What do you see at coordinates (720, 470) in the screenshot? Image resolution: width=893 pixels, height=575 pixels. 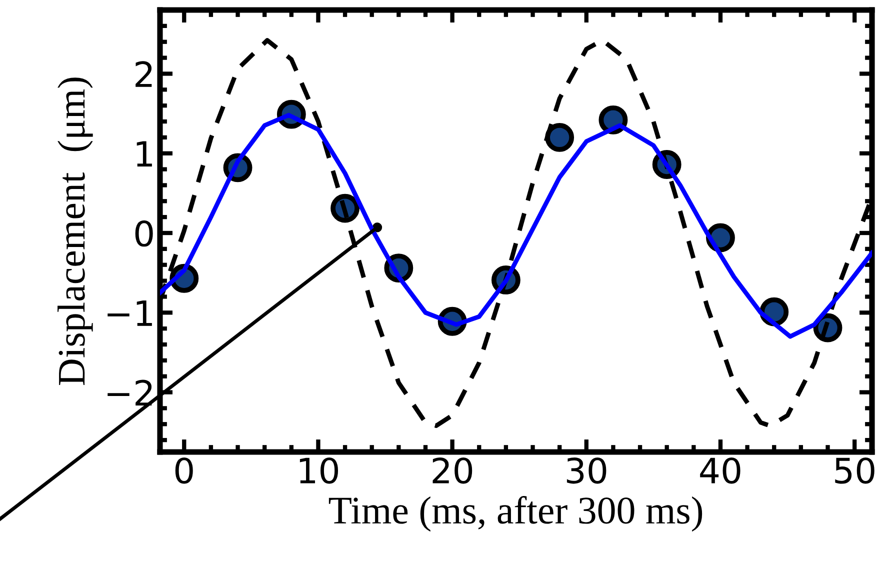 I see `x-tick-label: 40` at bounding box center [720, 470].